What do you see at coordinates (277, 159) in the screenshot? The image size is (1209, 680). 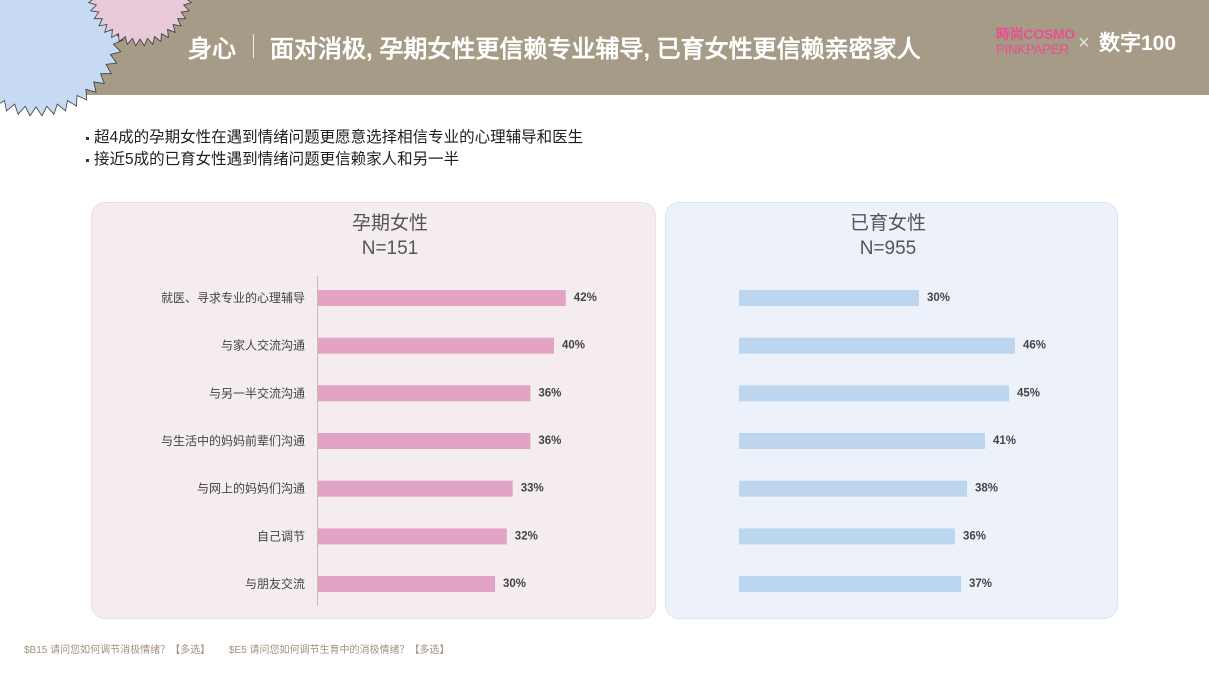 I see `bullet-text: 接近5成的已育女性遇到情绪问题更信赖家人和另一半` at bounding box center [277, 159].